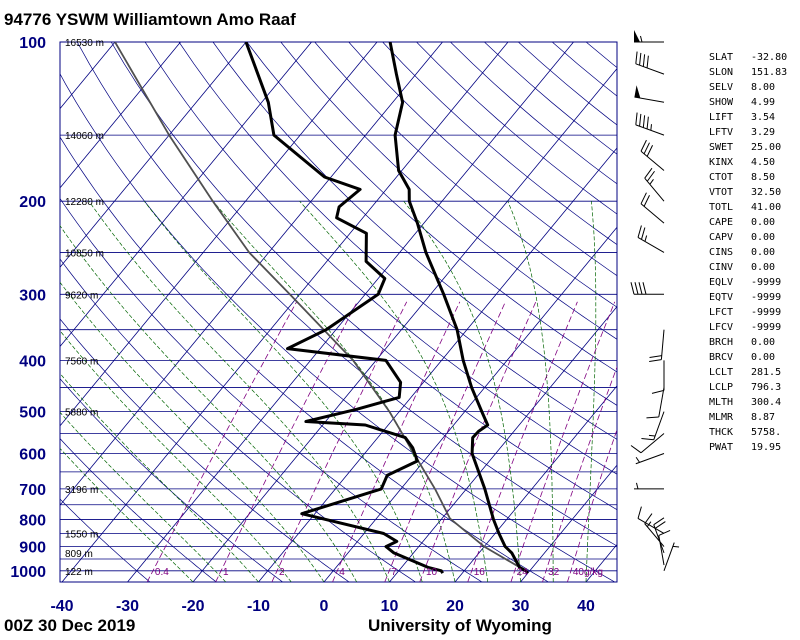 Image resolution: width=800 pixels, height=640 pixels. I want to click on index-row: EQLV -9999, so click(748, 282).